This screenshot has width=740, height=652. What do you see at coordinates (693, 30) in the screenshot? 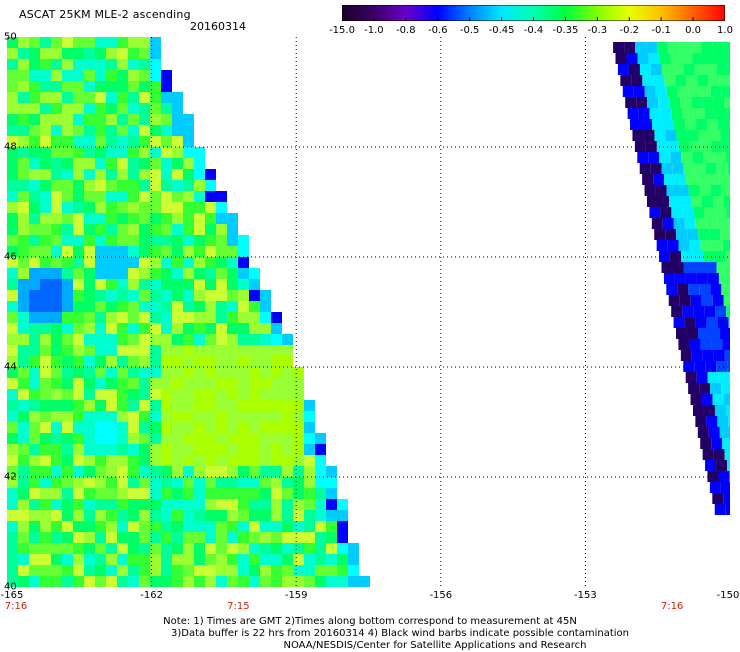
I see `colorbar-label: 0.0` at bounding box center [693, 30].